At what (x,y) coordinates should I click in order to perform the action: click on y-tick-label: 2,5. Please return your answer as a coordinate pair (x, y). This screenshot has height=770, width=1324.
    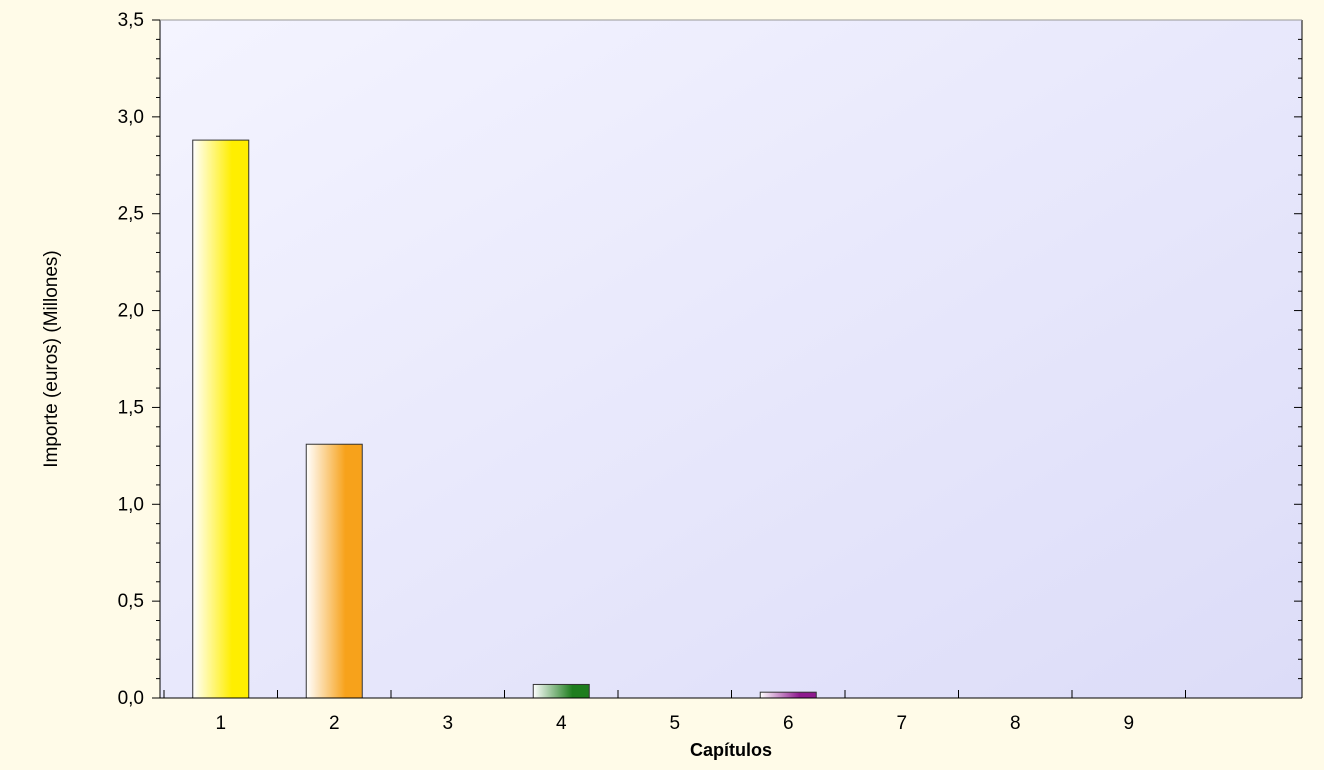
    Looking at the image, I should click on (131, 214).